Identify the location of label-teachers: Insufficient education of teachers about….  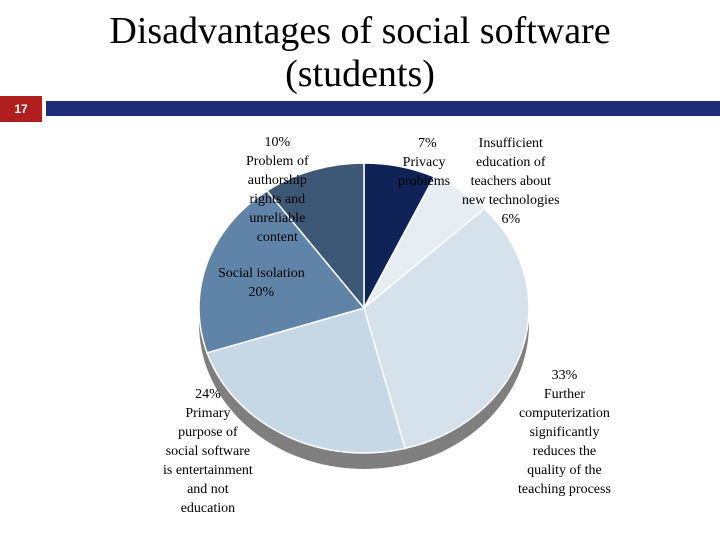
(511, 181).